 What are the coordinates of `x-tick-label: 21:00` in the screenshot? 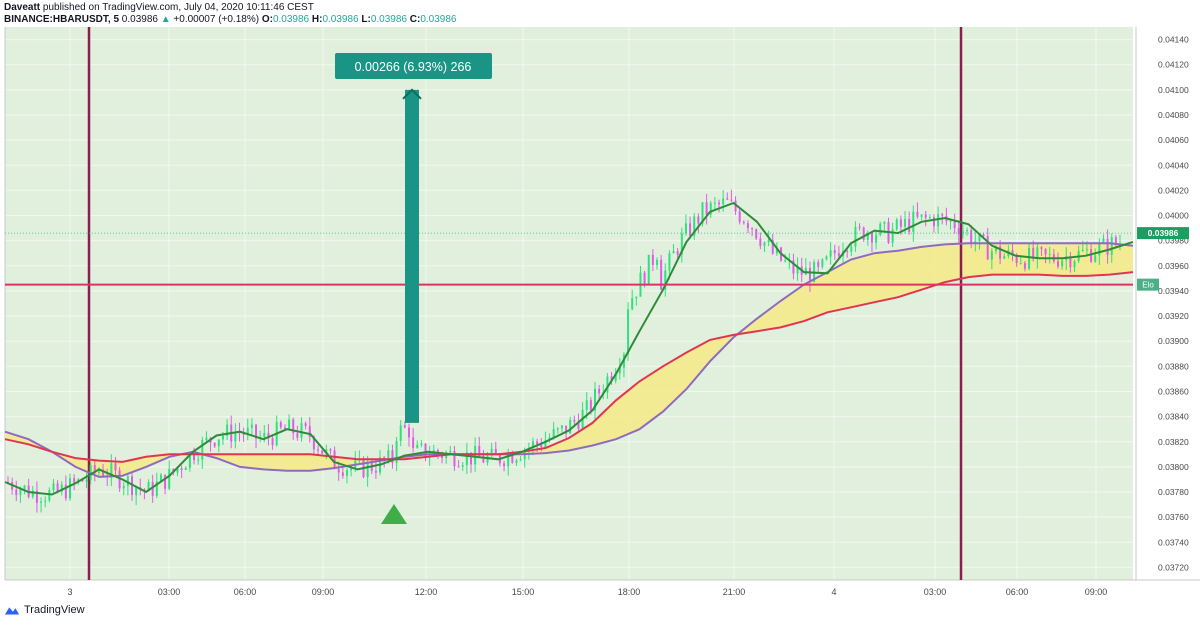 It's located at (734, 592).